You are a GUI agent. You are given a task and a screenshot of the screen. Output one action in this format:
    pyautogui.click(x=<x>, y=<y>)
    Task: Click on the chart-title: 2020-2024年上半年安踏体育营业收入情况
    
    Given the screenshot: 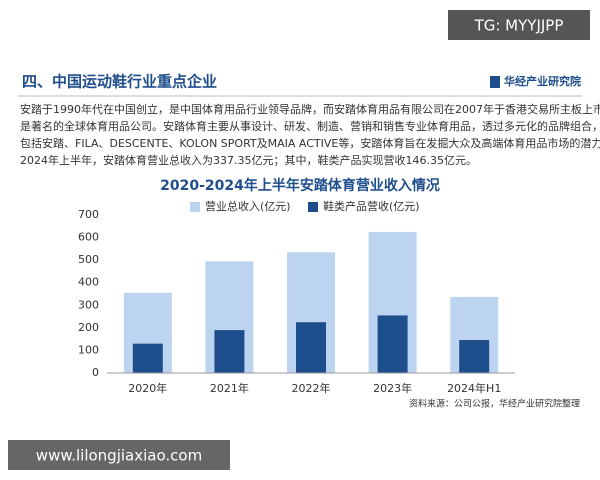 What is the action you would take?
    pyautogui.click(x=300, y=185)
    